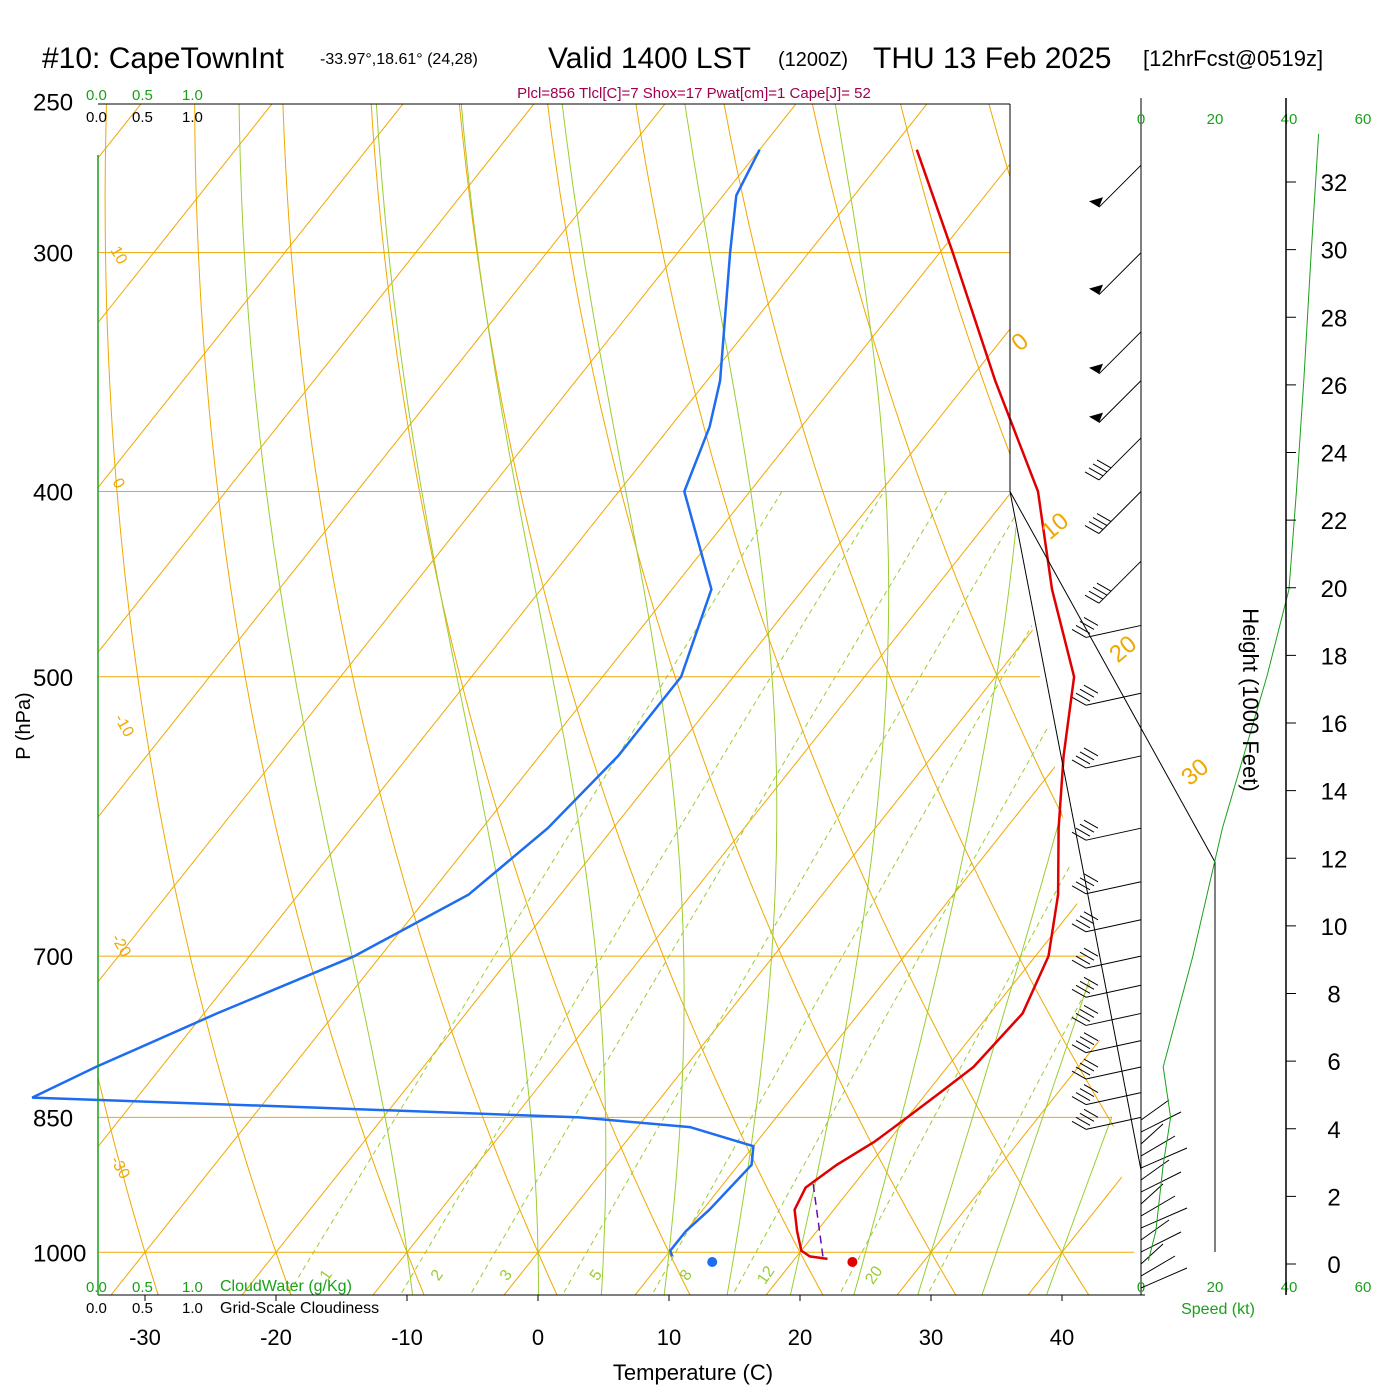 This screenshot has width=1400, height=1400. I want to click on pressure-tick-label: 250, so click(53, 102).